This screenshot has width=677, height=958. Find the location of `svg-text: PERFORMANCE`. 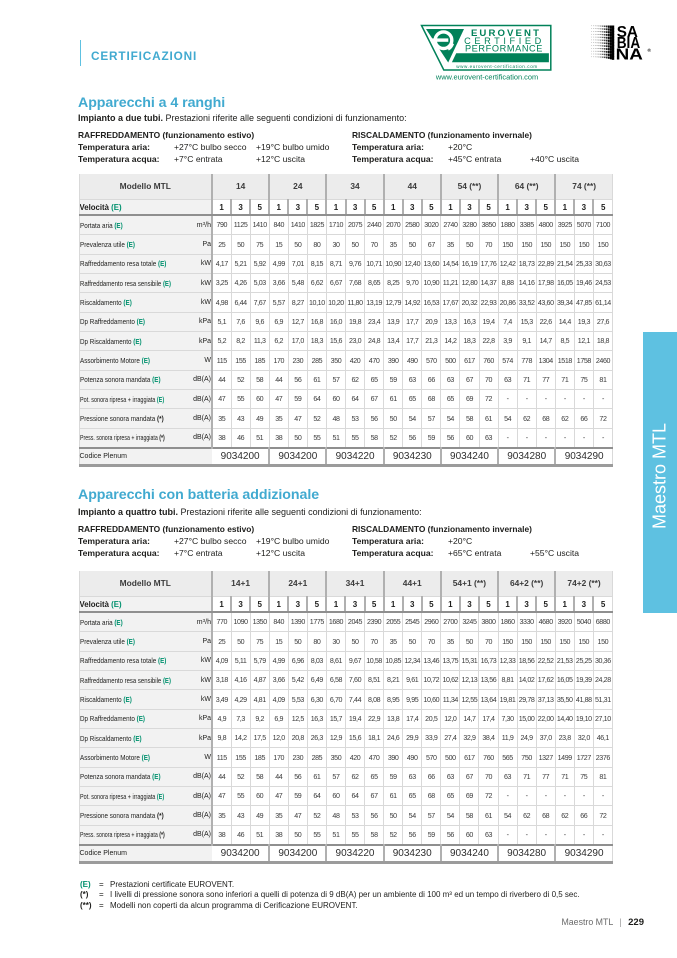

svg-text: PERFORMANCE is located at coordinates (504, 49).